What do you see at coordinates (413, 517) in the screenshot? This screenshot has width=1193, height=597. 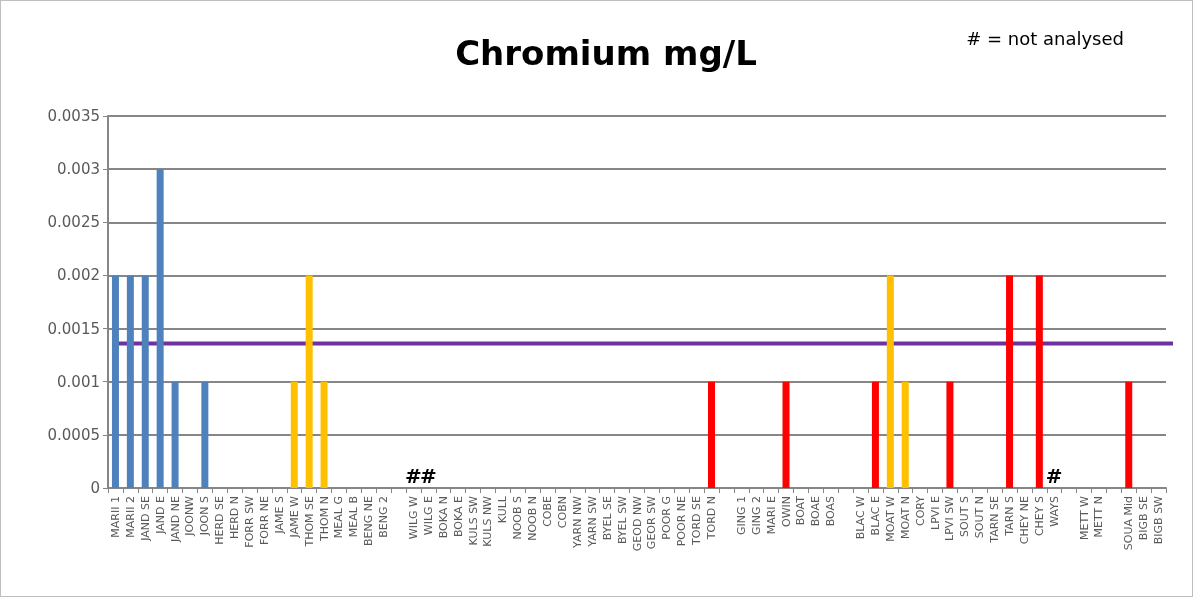 I see `x-tick-label: WILG W` at bounding box center [413, 517].